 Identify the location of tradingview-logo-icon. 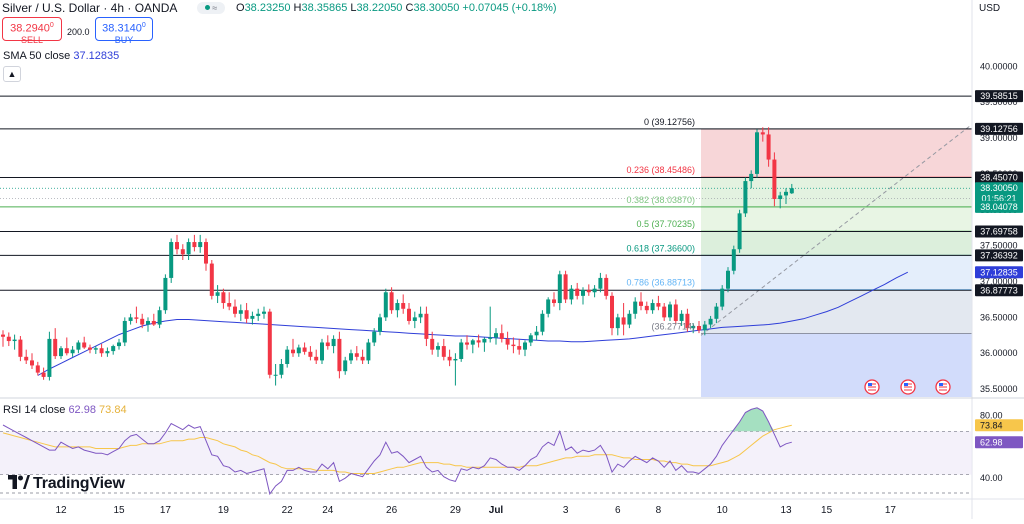
(19, 482).